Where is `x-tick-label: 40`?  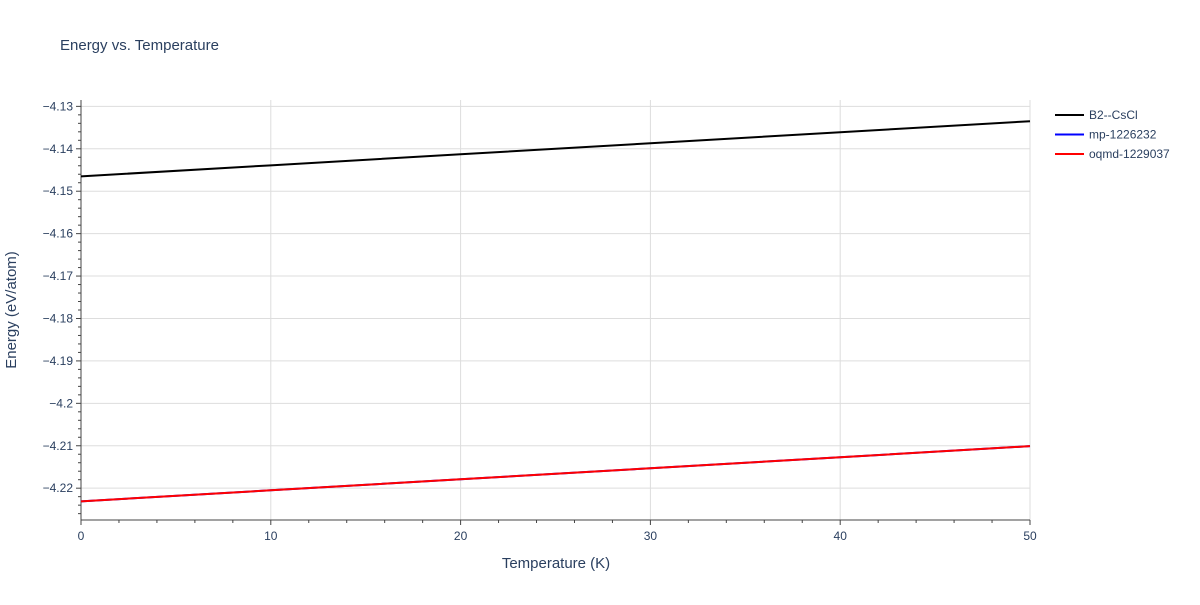 x-tick-label: 40 is located at coordinates (841, 536).